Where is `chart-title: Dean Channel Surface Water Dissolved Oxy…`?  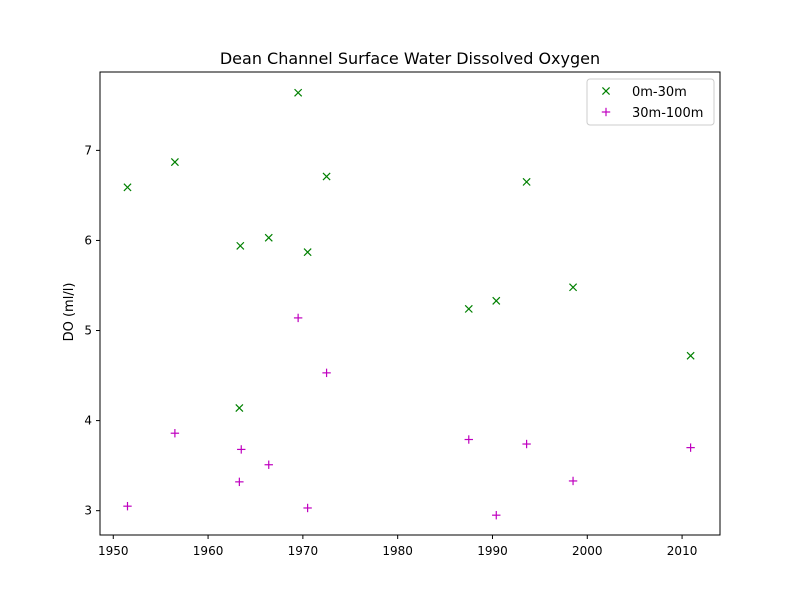 chart-title: Dean Channel Surface Water Dissolved Oxy… is located at coordinates (410, 58).